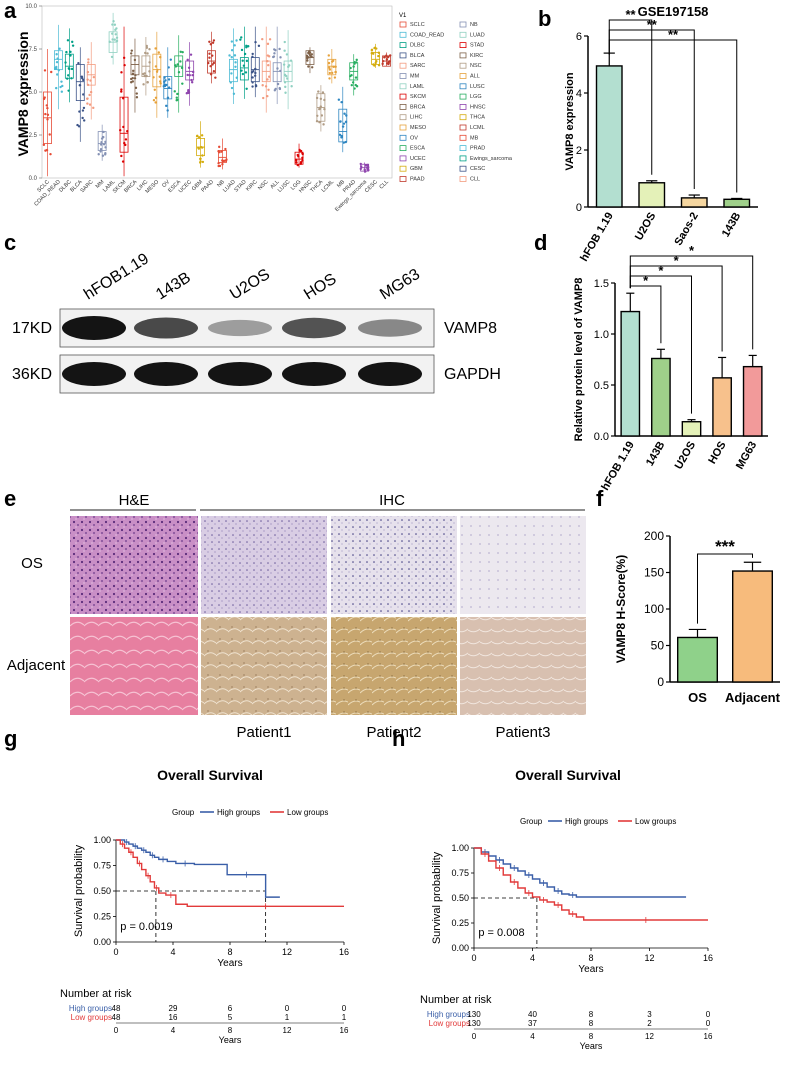 This screenshot has height=1073, width=800. What do you see at coordinates (630, 373) in the screenshot?
I see `panel-d-bar` at bounding box center [630, 373].